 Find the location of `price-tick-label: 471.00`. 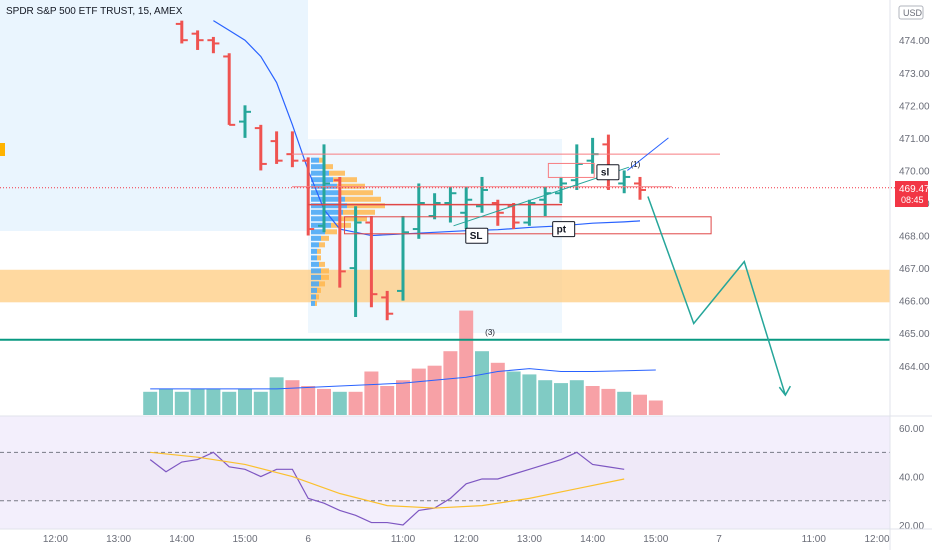

price-tick-label: 471.00 is located at coordinates (914, 139).